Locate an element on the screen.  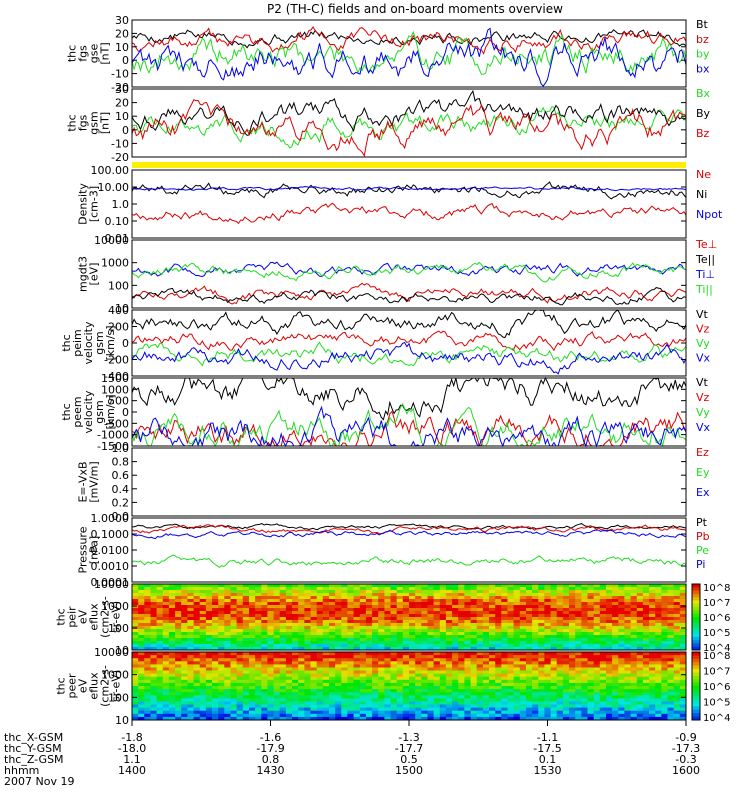
colorbar-segment is located at coordinates (696, 645).